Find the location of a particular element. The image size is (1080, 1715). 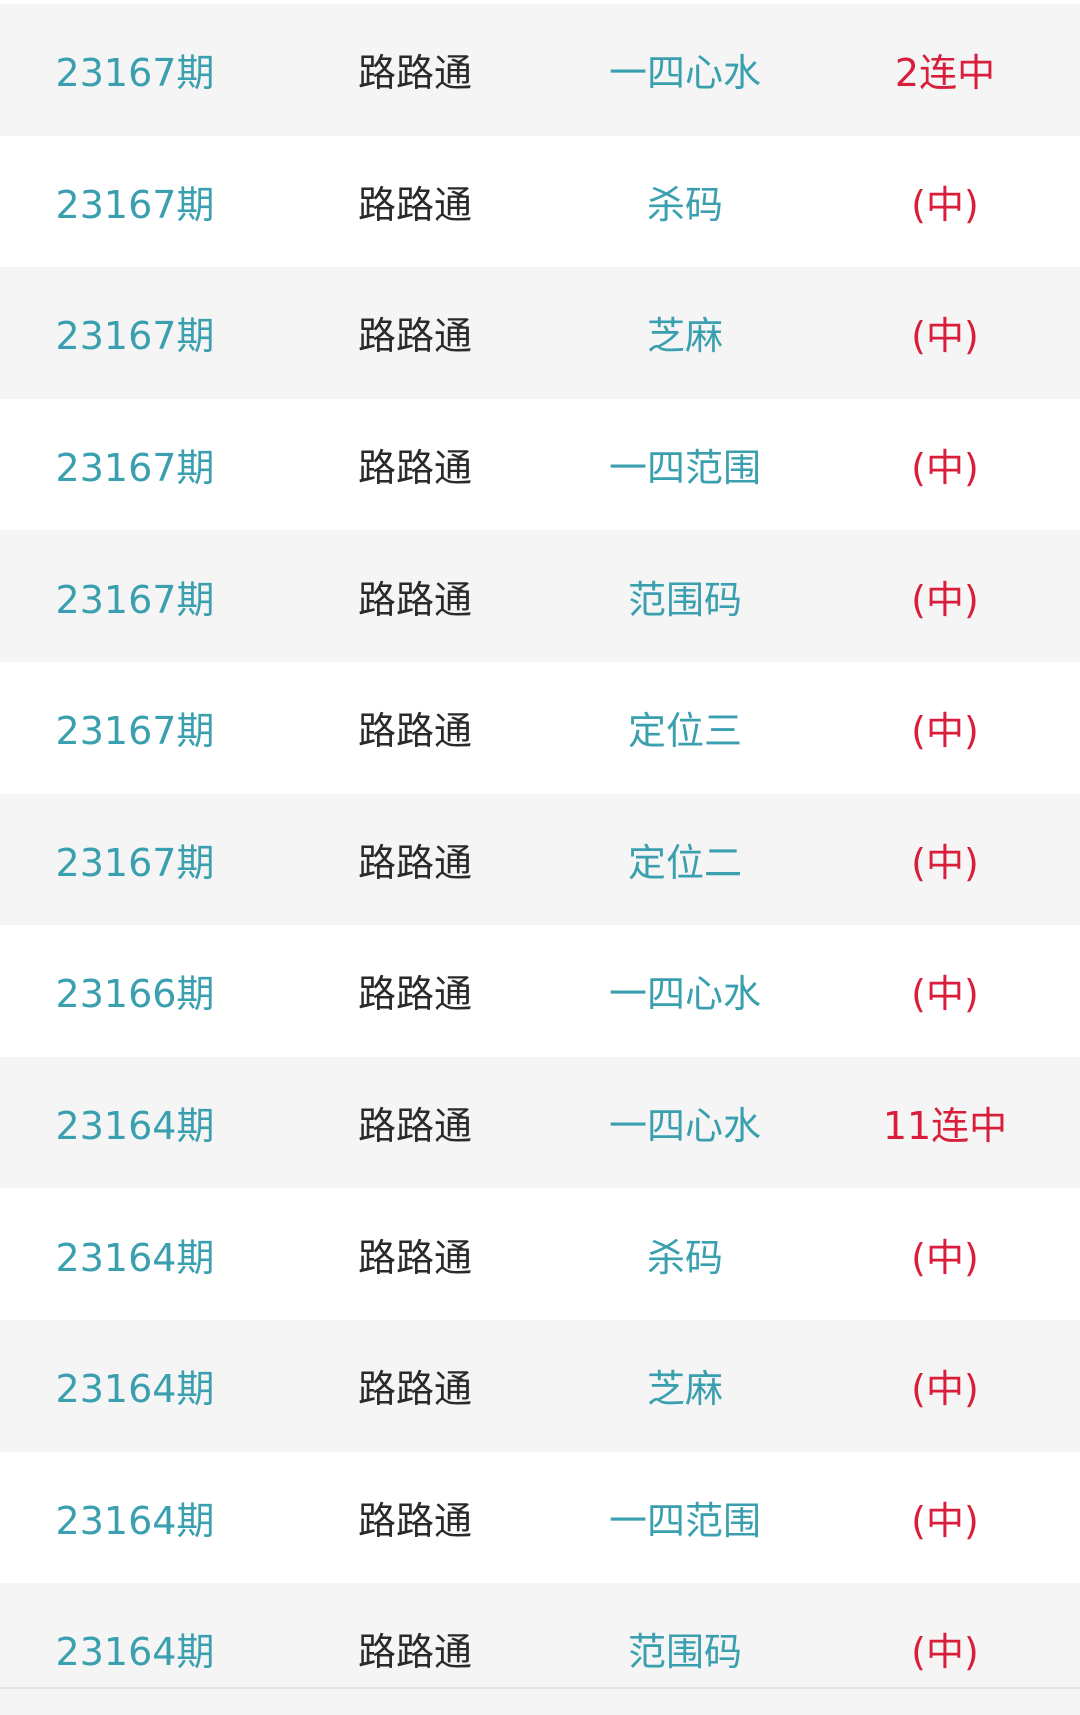

list-item: 23164期 路路通 杀码 (中) is located at coordinates (540, 1254).